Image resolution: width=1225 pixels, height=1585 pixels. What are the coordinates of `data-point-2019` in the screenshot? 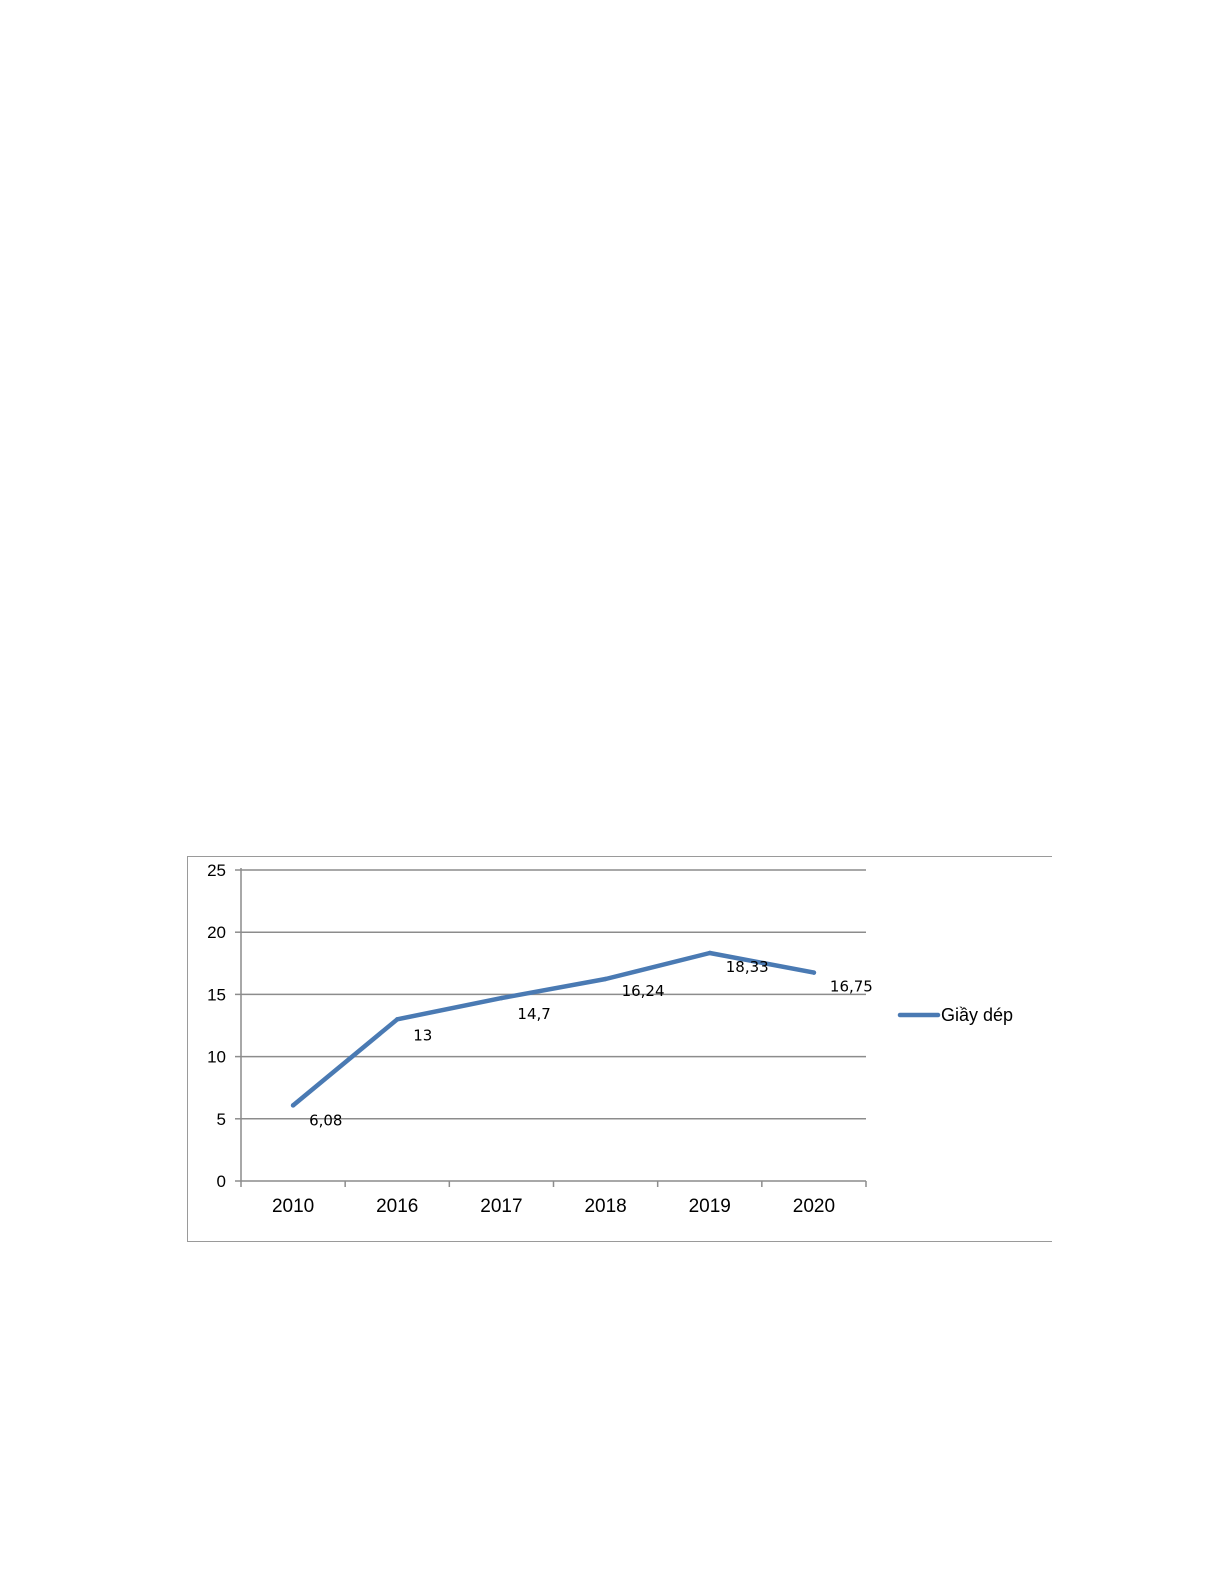 It's located at (709, 953).